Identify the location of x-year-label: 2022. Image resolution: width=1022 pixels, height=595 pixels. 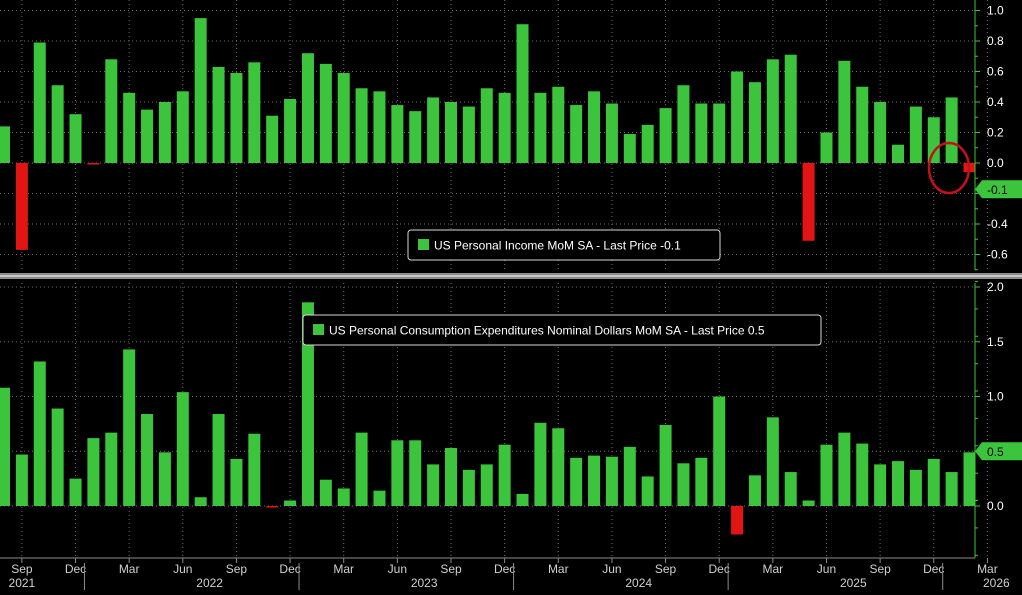
(209, 583).